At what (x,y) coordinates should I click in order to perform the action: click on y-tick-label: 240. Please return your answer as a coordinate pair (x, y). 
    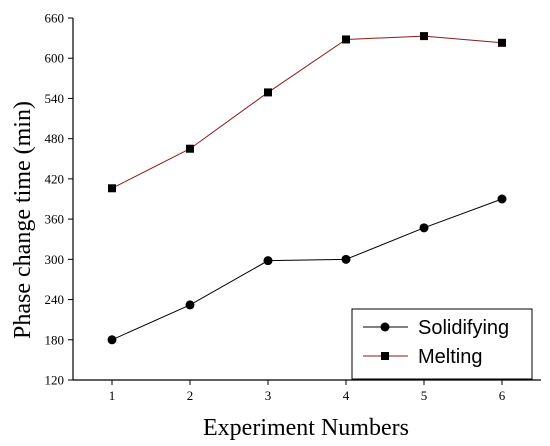
    Looking at the image, I should click on (55, 299).